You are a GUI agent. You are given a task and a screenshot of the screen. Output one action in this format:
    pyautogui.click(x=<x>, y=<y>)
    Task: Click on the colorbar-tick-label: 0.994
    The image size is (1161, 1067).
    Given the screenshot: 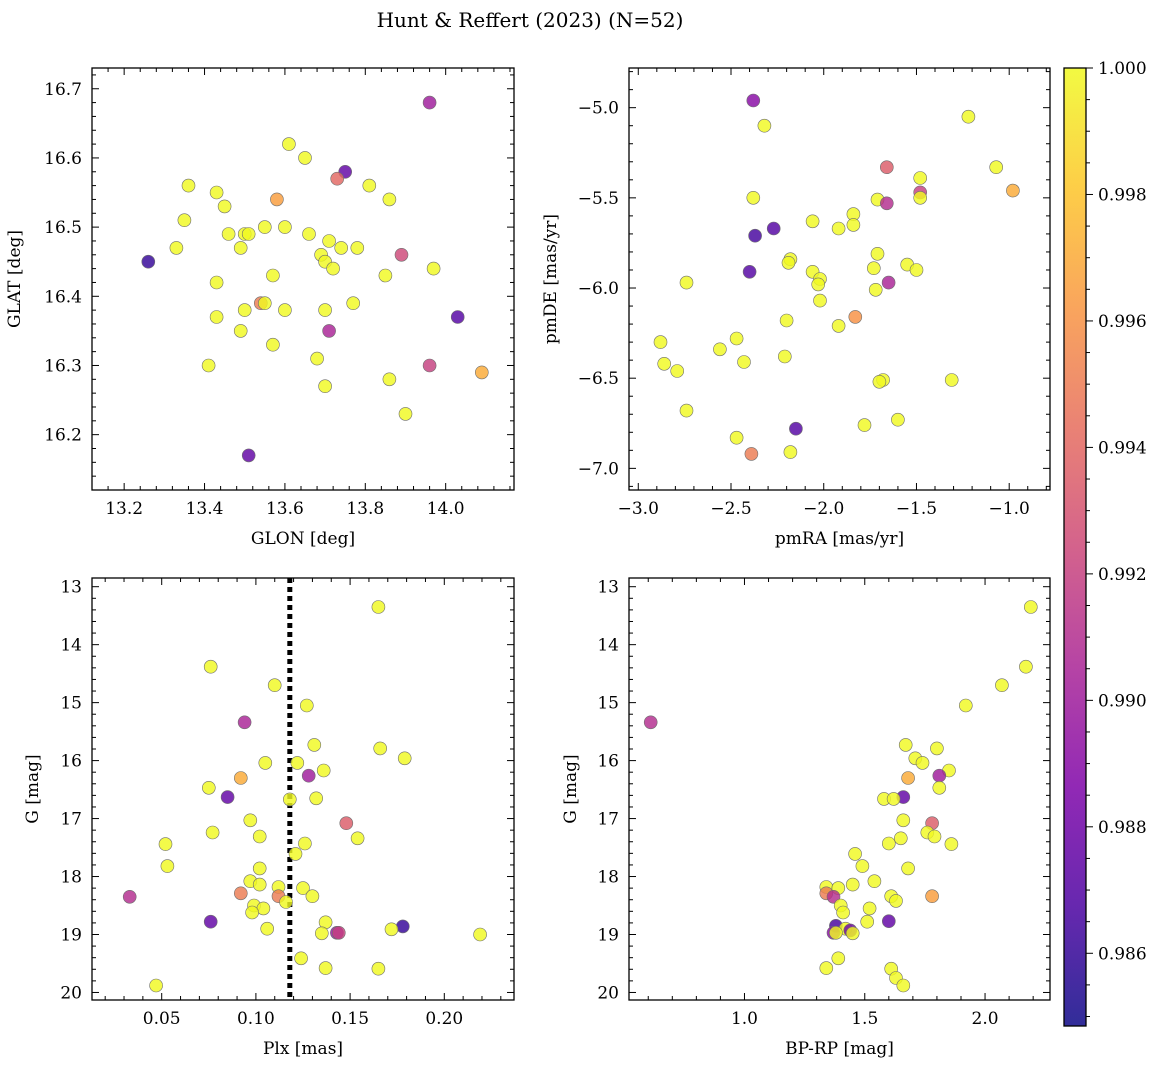 What is the action you would take?
    pyautogui.click(x=1122, y=448)
    